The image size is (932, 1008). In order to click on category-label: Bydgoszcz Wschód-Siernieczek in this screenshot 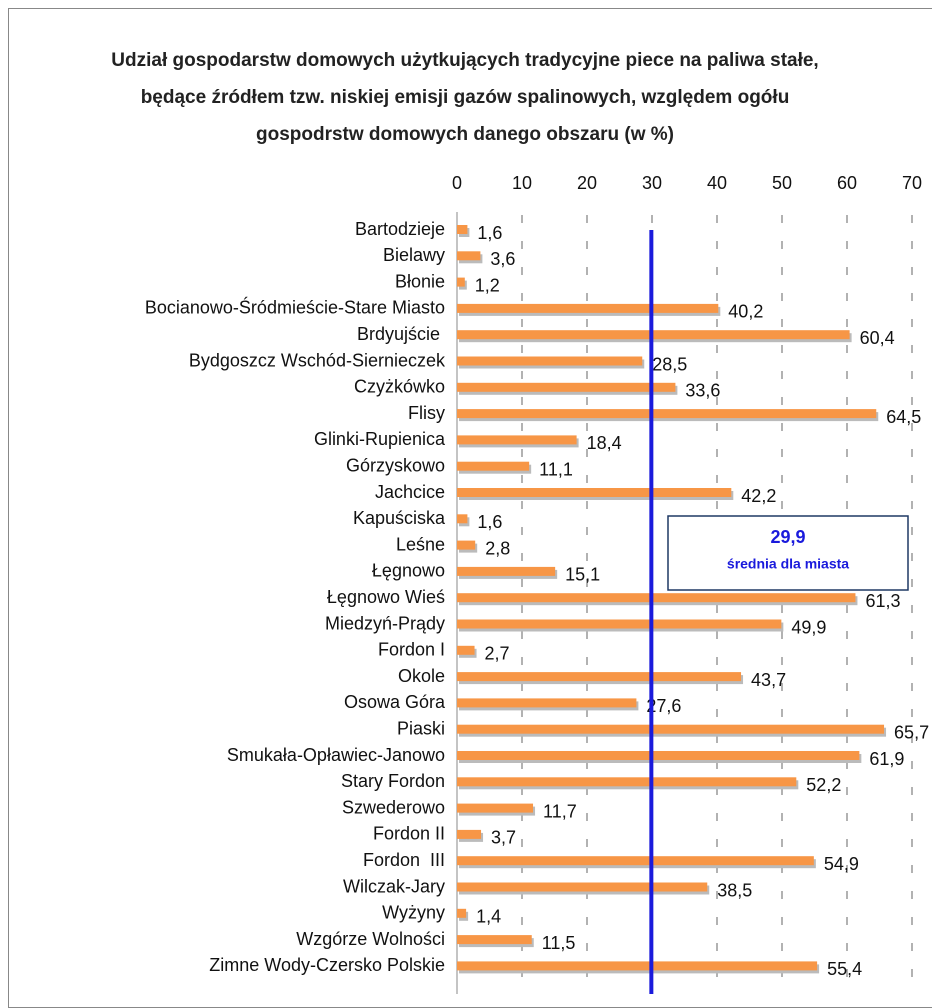, I will do `click(317, 360)`.